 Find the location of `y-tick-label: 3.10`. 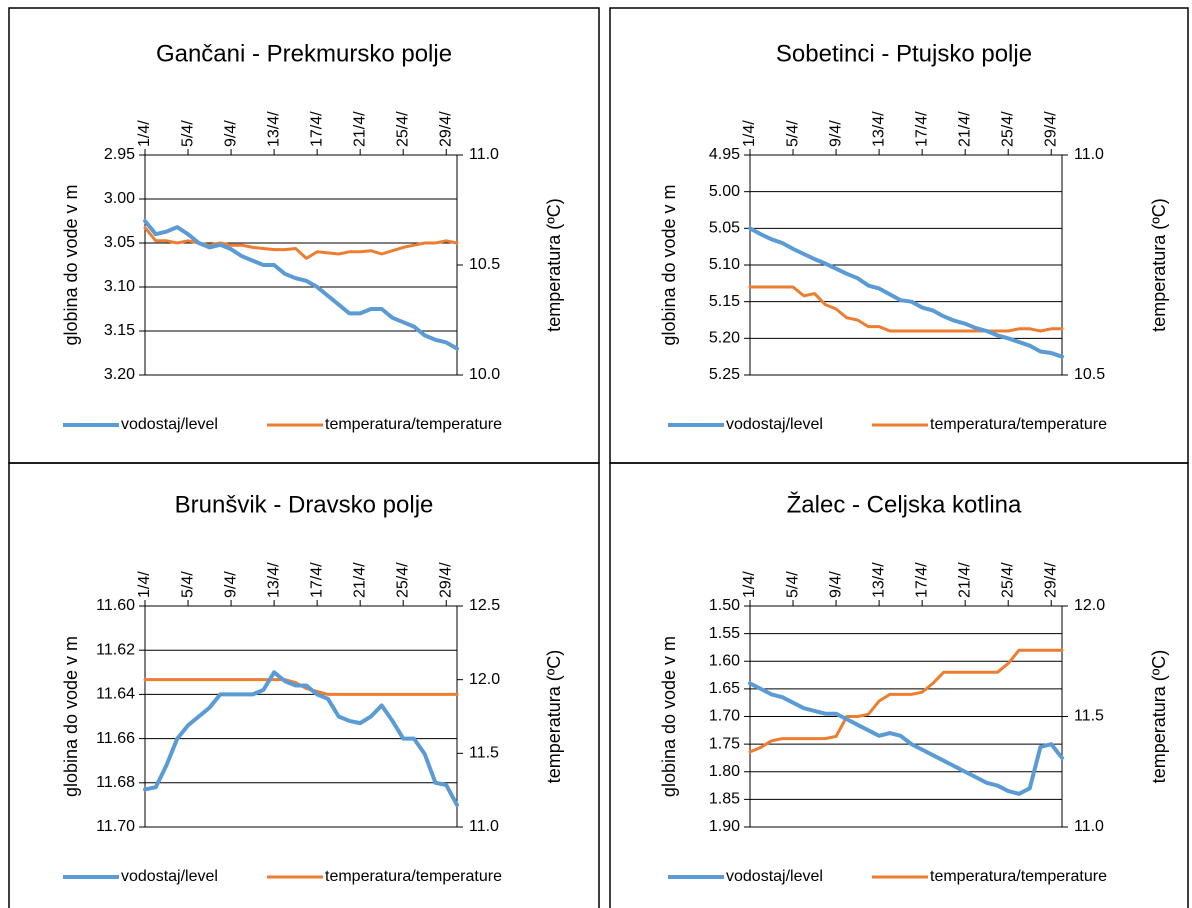

y-tick-label: 3.10 is located at coordinates (119, 286).